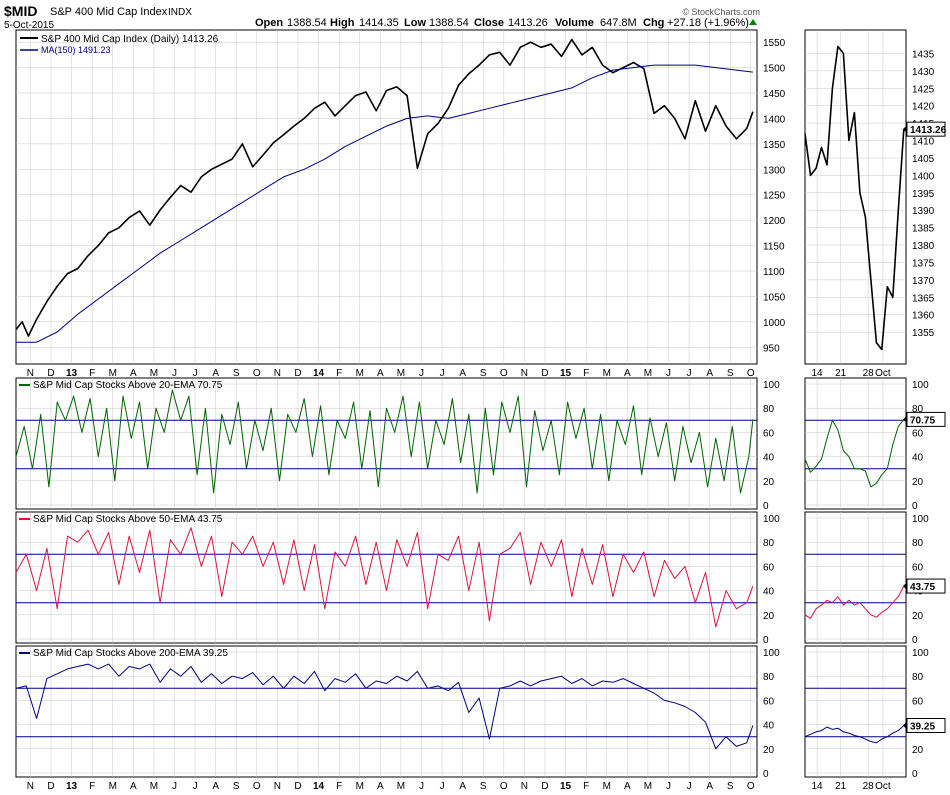 This screenshot has height=795, width=950. Describe the element at coordinates (923, 281) in the screenshot. I see `y-tick-label: 1370` at that location.